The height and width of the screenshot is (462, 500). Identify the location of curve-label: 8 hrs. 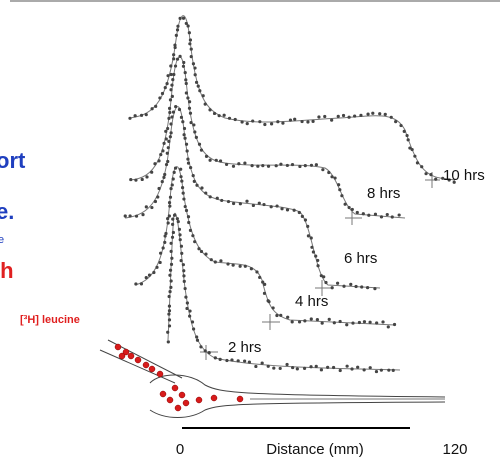
(383, 193).